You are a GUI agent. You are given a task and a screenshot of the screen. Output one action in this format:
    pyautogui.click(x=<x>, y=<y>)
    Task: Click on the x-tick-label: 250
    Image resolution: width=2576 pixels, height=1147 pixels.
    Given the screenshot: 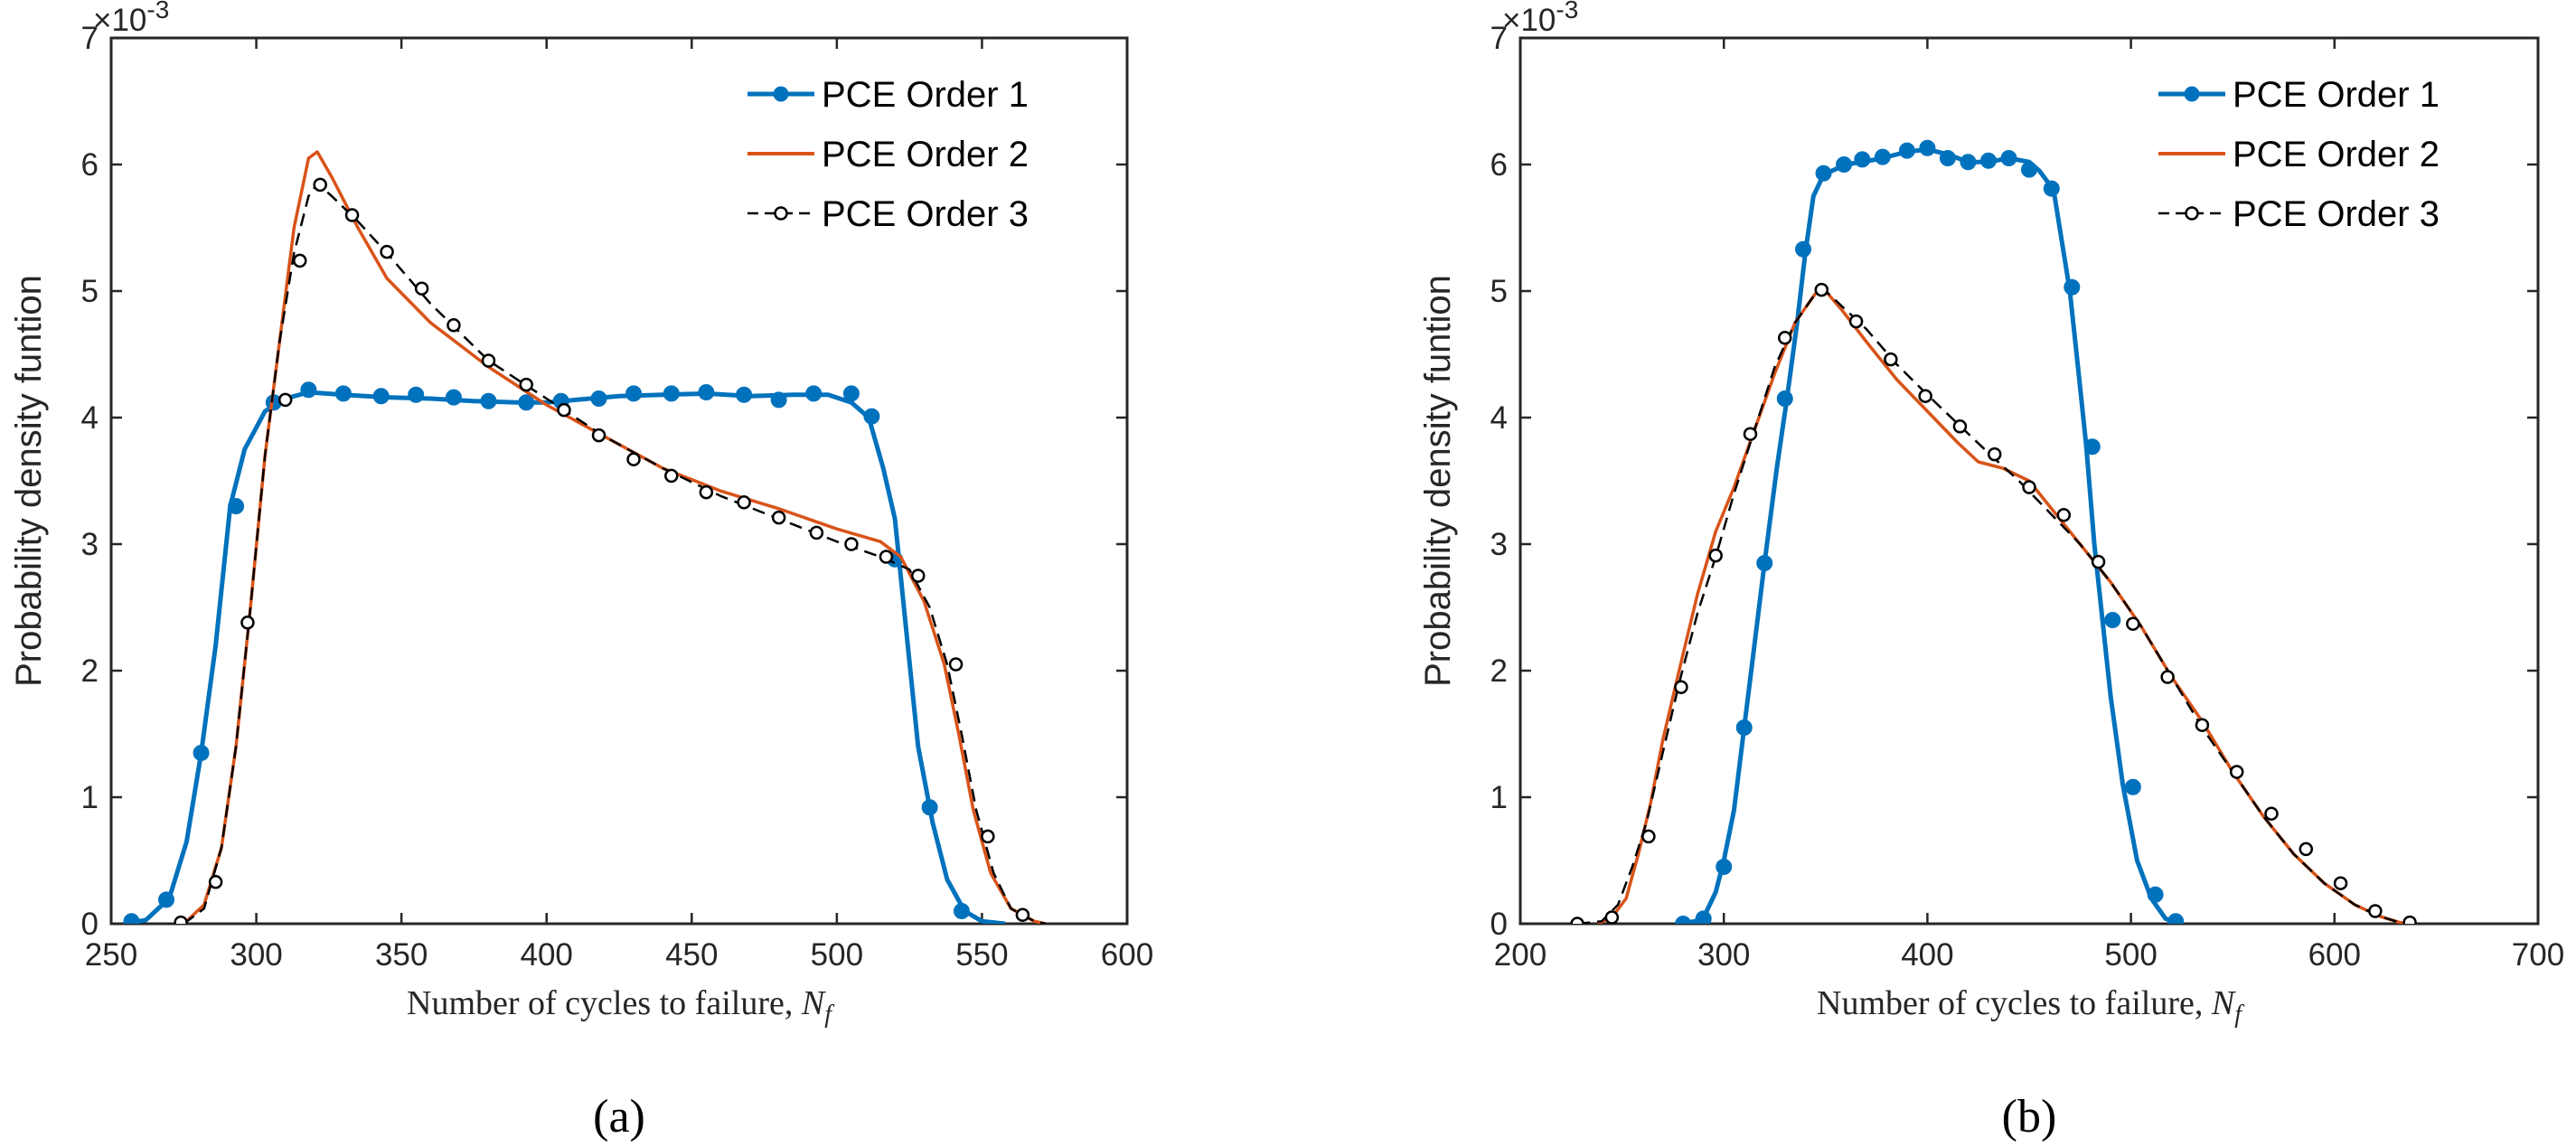 What is the action you would take?
    pyautogui.click(x=111, y=955)
    